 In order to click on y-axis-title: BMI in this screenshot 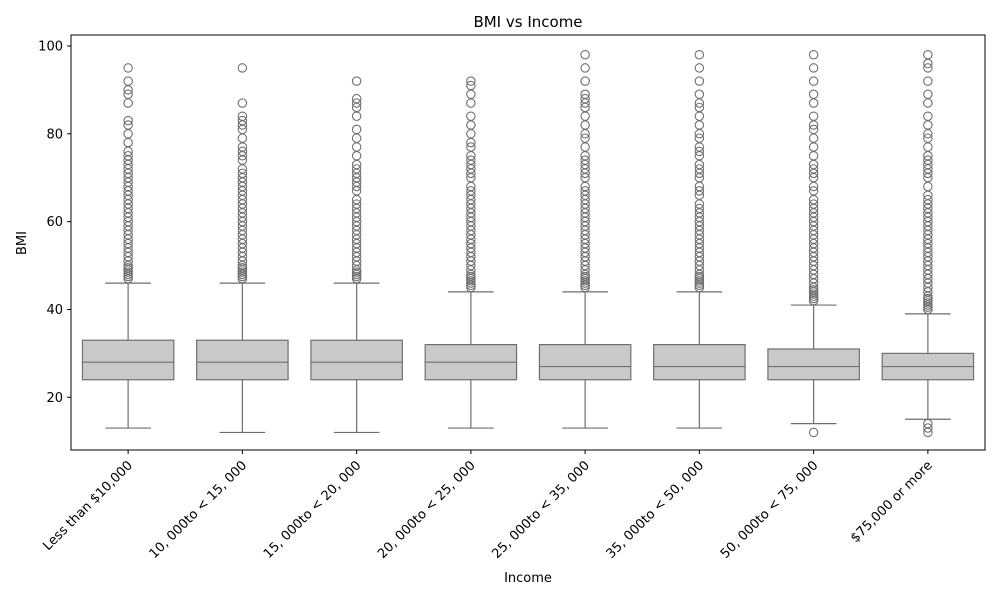, I will do `click(22, 243)`.